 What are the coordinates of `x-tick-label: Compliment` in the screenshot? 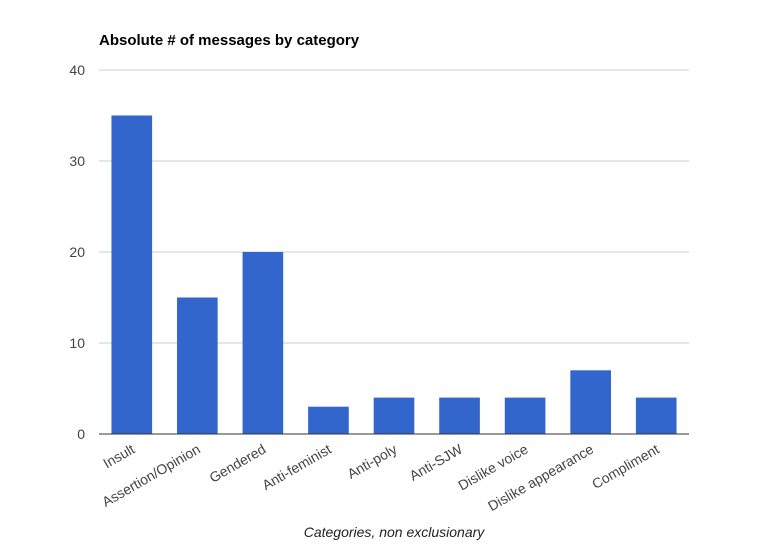 It's located at (625, 466).